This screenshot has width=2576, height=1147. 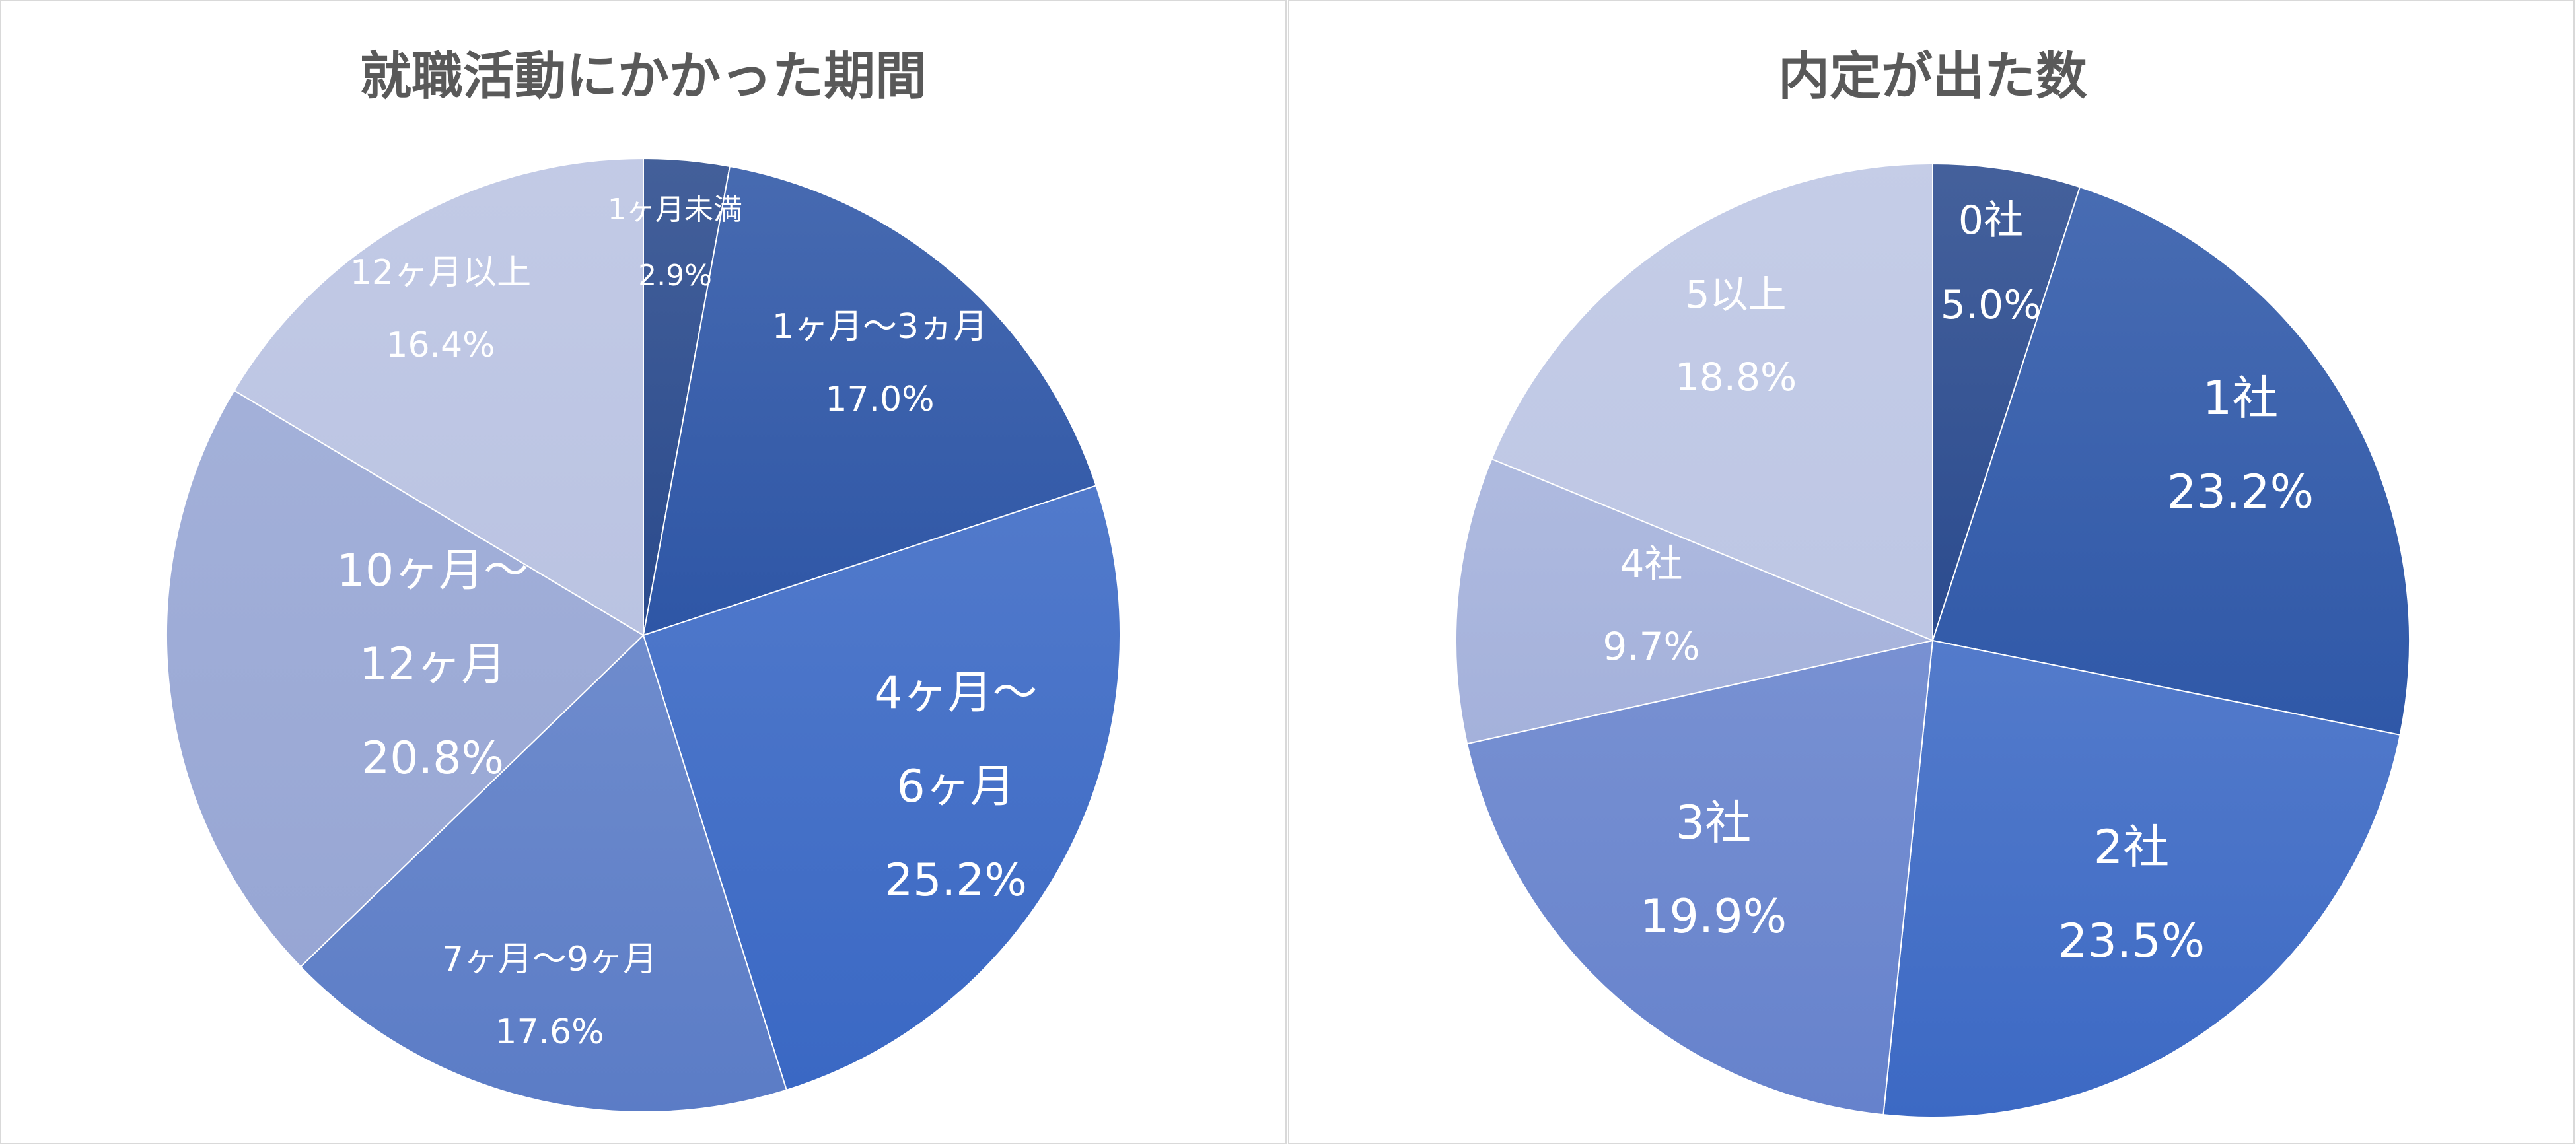 What do you see at coordinates (1736, 377) in the screenshot?
I see `slice-label-offers-5-1: 18.8%` at bounding box center [1736, 377].